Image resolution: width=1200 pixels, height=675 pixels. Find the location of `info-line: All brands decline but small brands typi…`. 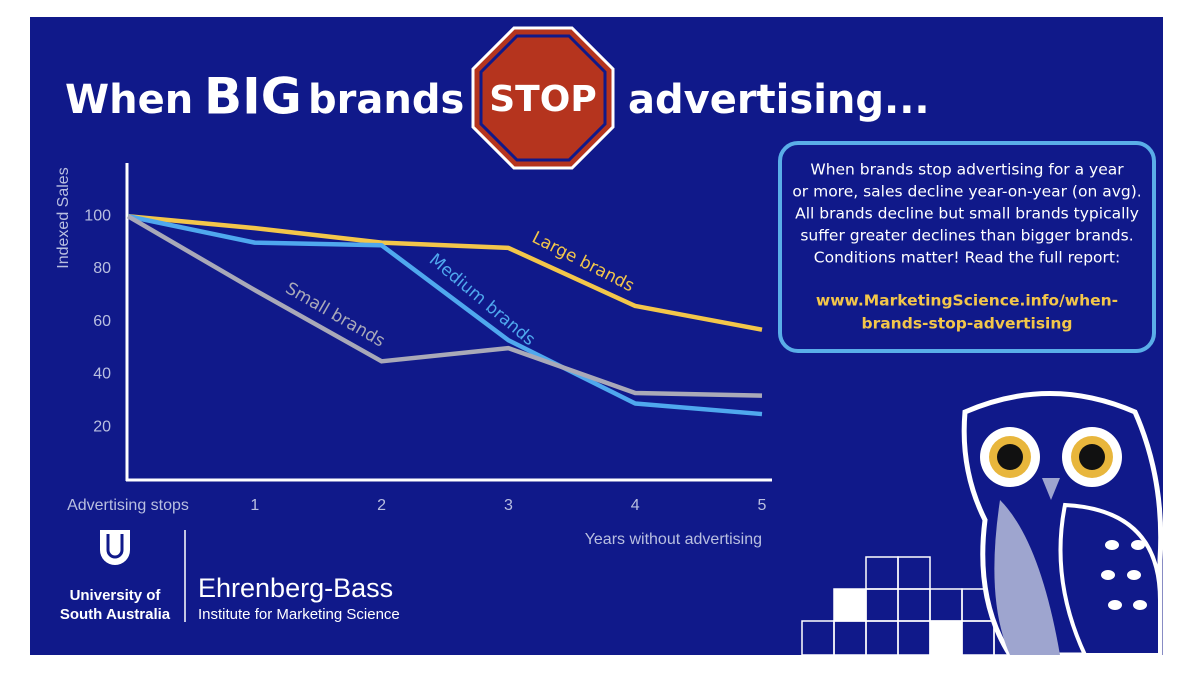

info-line: All brands decline but small brands typi… is located at coordinates (967, 214).